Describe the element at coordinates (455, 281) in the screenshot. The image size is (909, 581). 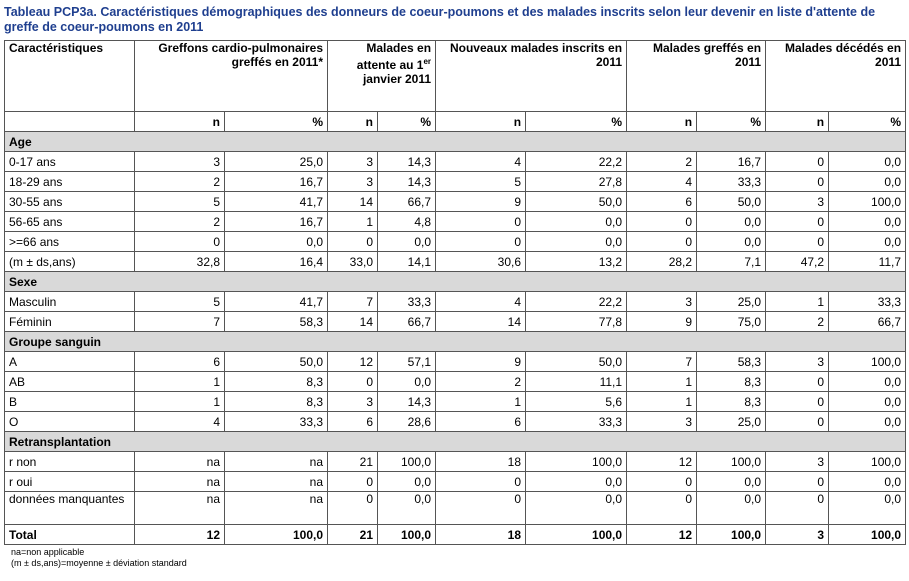
I see `section-row: Sexe` at that location.